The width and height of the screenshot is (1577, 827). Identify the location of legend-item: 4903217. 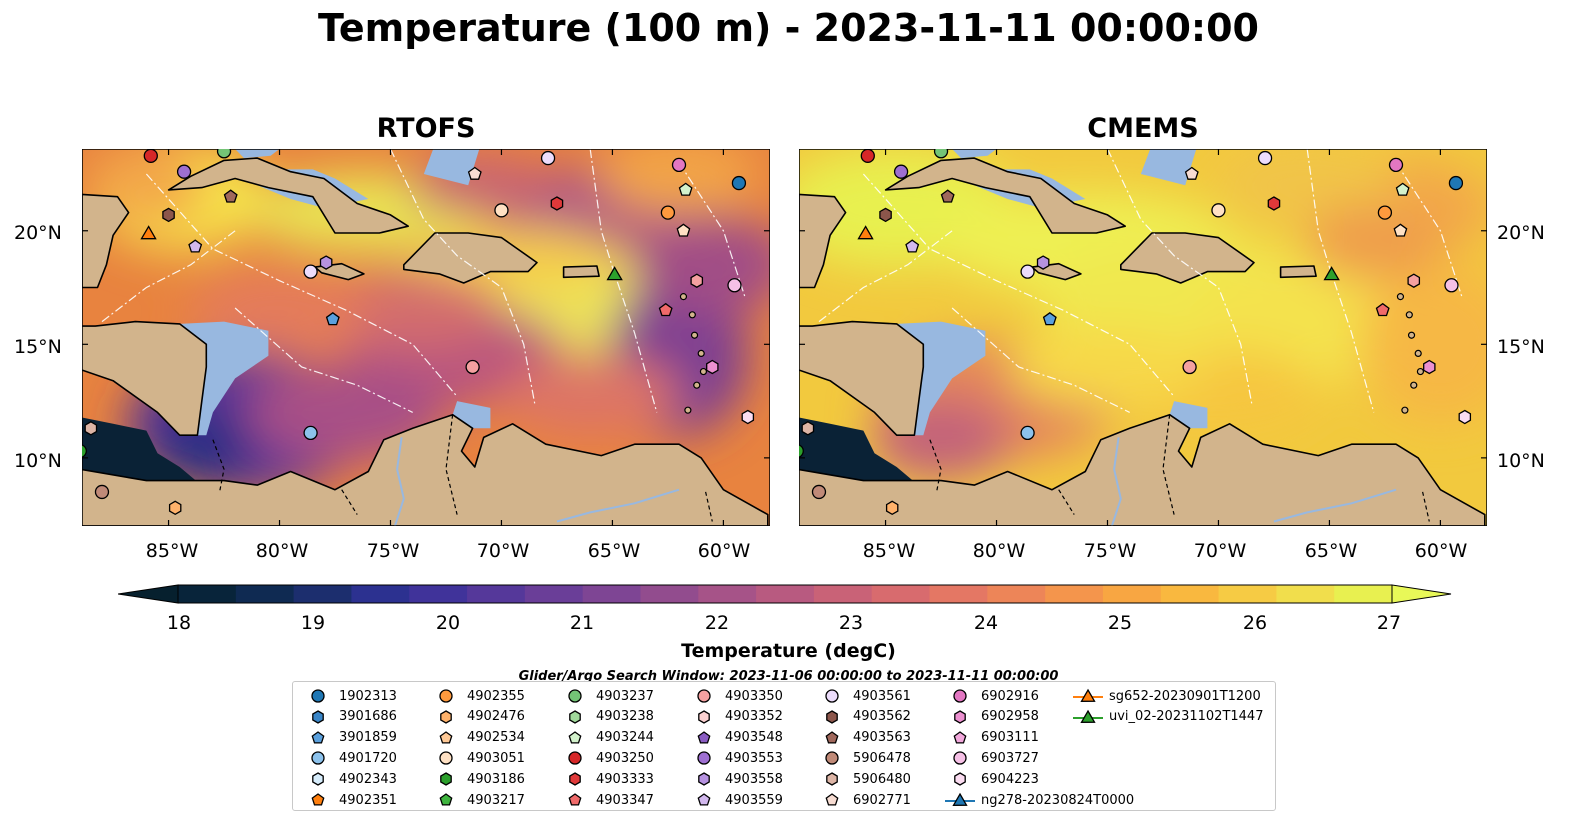
(478, 800).